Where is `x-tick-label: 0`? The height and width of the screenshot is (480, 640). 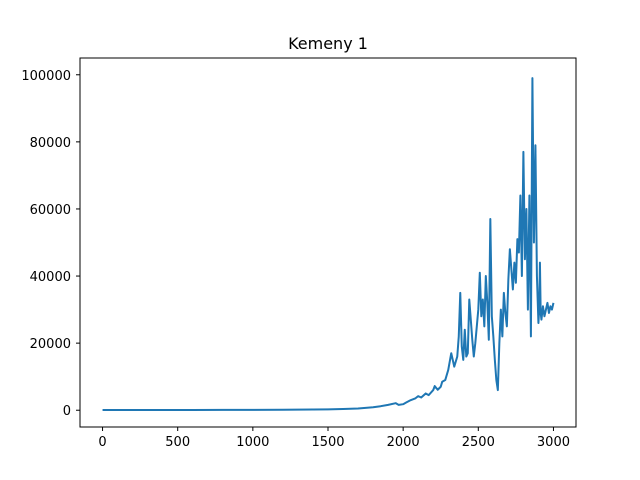
x-tick-label: 0 is located at coordinates (102, 442).